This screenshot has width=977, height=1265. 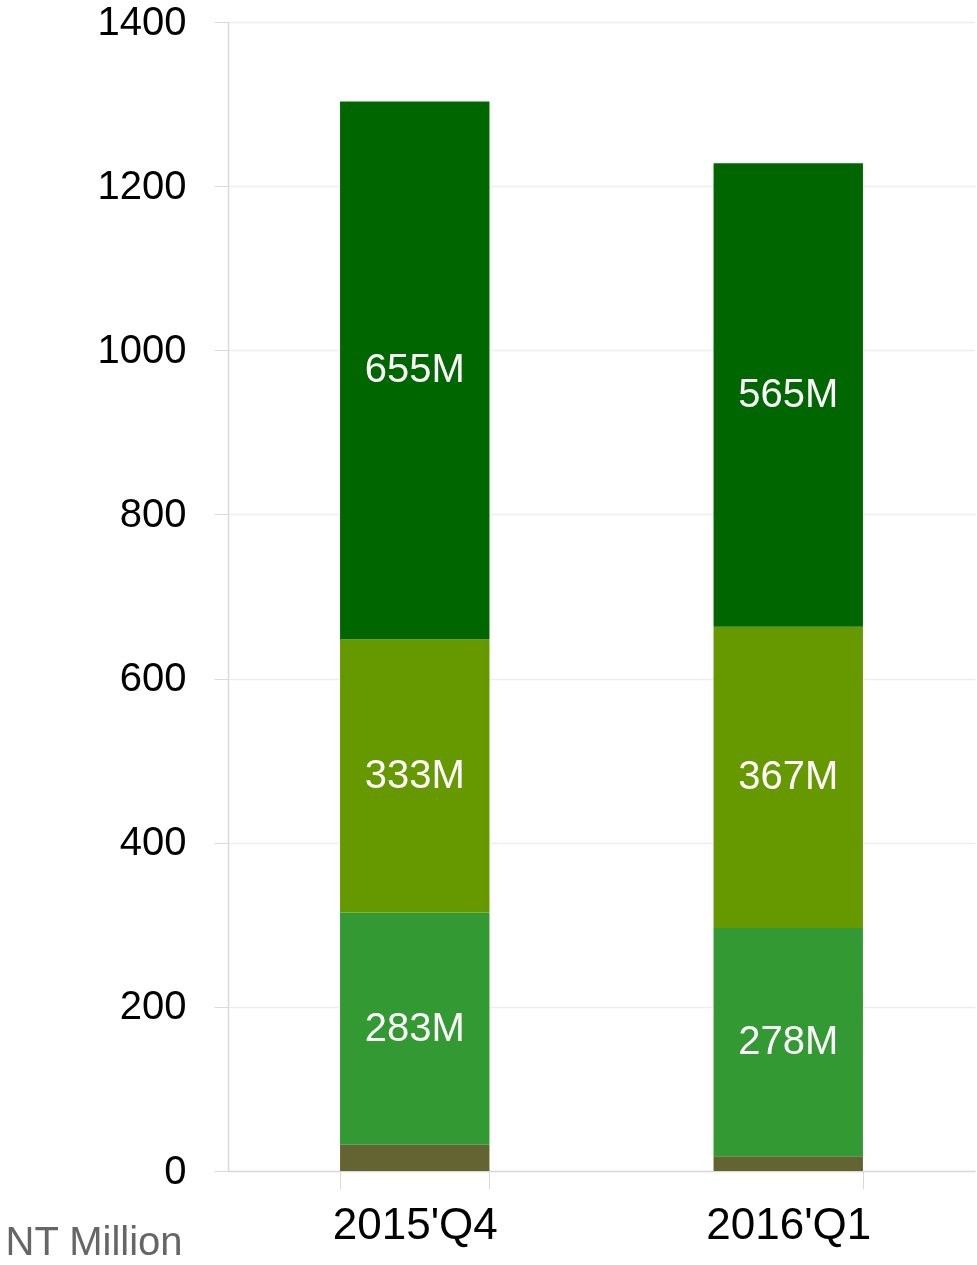 I want to click on y-tick-label: 600, so click(x=153, y=677).